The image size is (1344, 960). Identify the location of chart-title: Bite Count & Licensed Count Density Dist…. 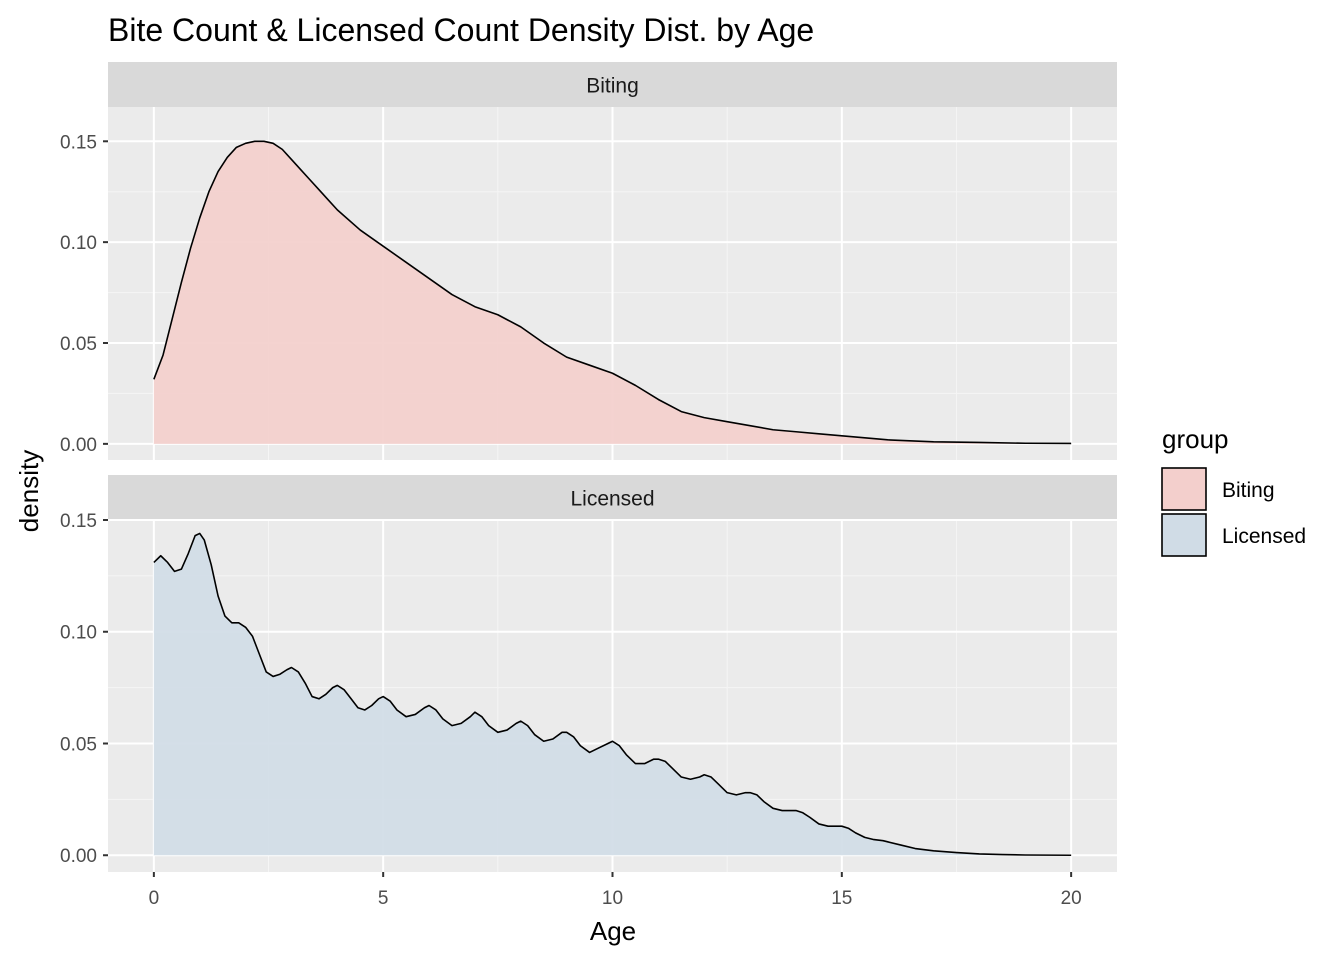
(461, 30).